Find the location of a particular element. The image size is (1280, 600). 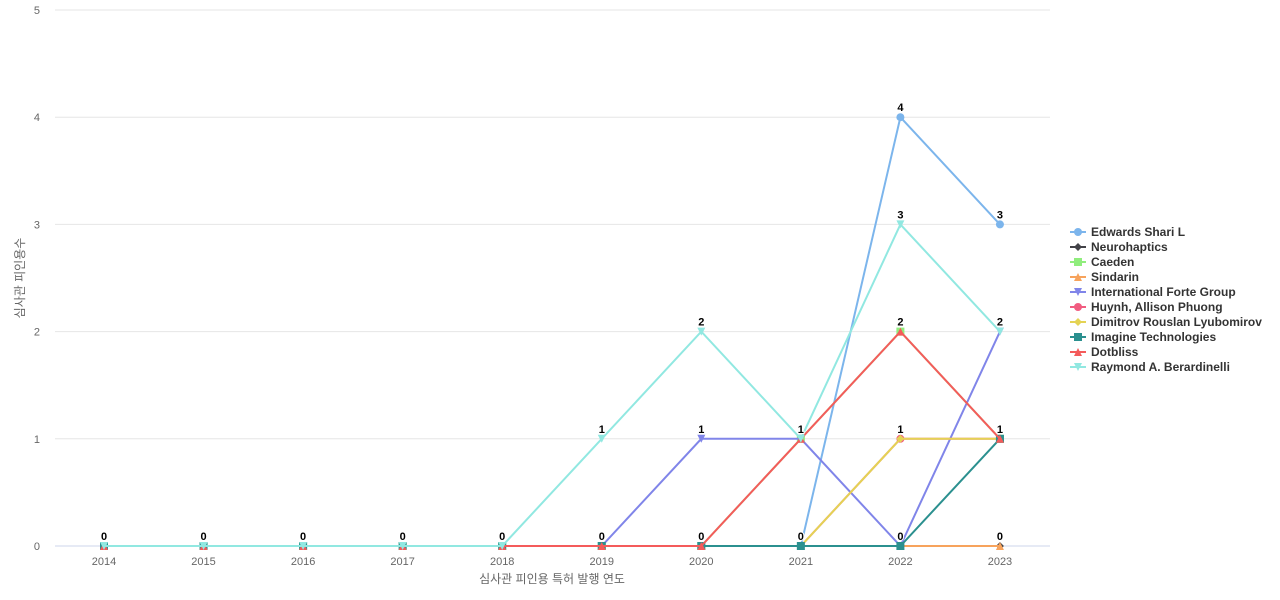

y-tick-label: 5 is located at coordinates (37, 11).